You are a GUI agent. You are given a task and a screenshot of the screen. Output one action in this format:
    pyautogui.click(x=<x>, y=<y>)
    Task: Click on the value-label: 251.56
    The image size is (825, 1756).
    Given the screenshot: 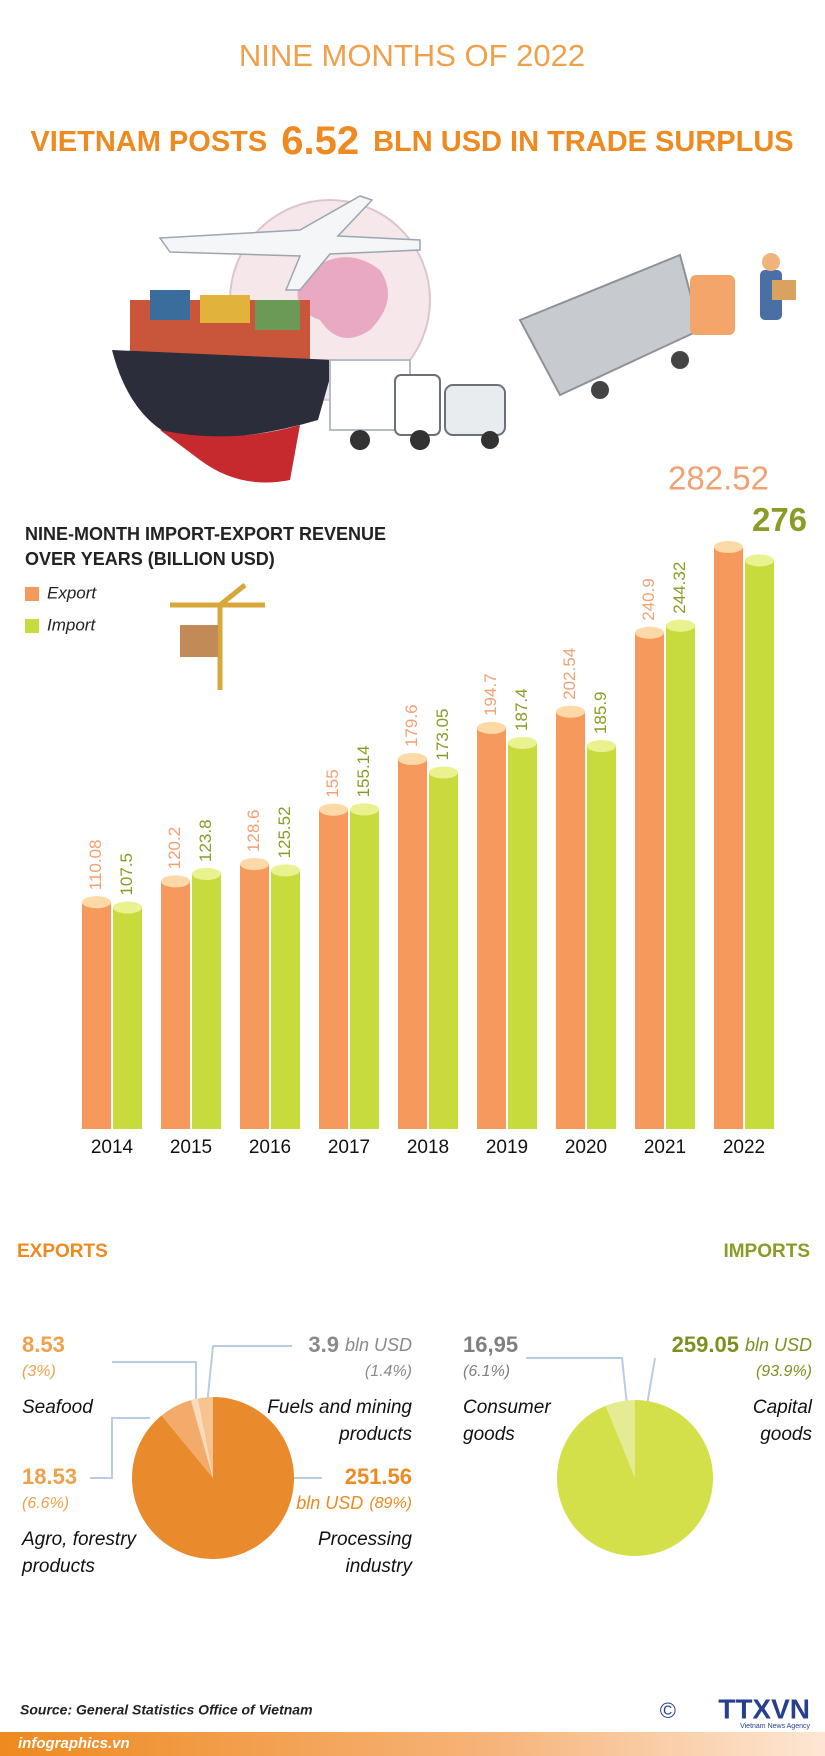 What is the action you would take?
    pyautogui.click(x=378, y=1476)
    